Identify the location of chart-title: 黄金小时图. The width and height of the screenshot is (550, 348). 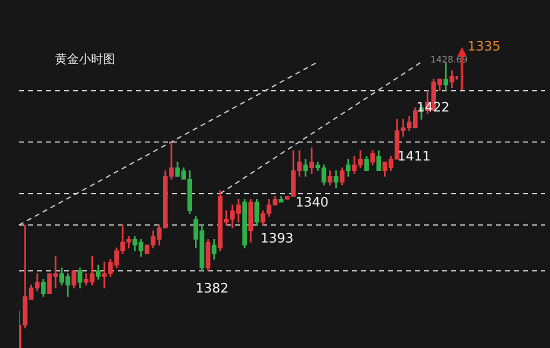
(85, 59).